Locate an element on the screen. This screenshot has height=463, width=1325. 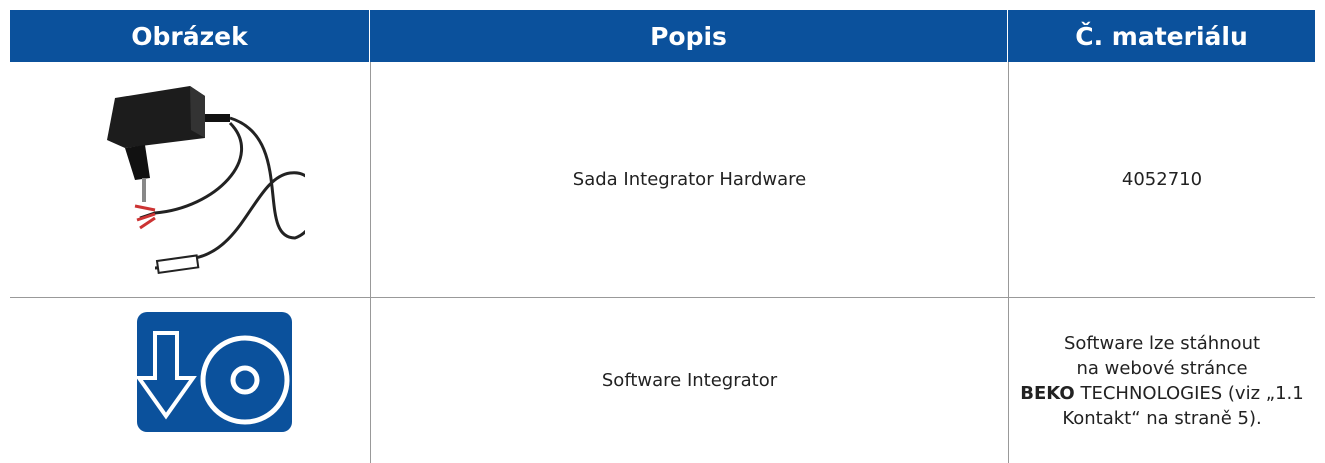
header-cell: Č. materiálu is located at coordinates (1161, 36).